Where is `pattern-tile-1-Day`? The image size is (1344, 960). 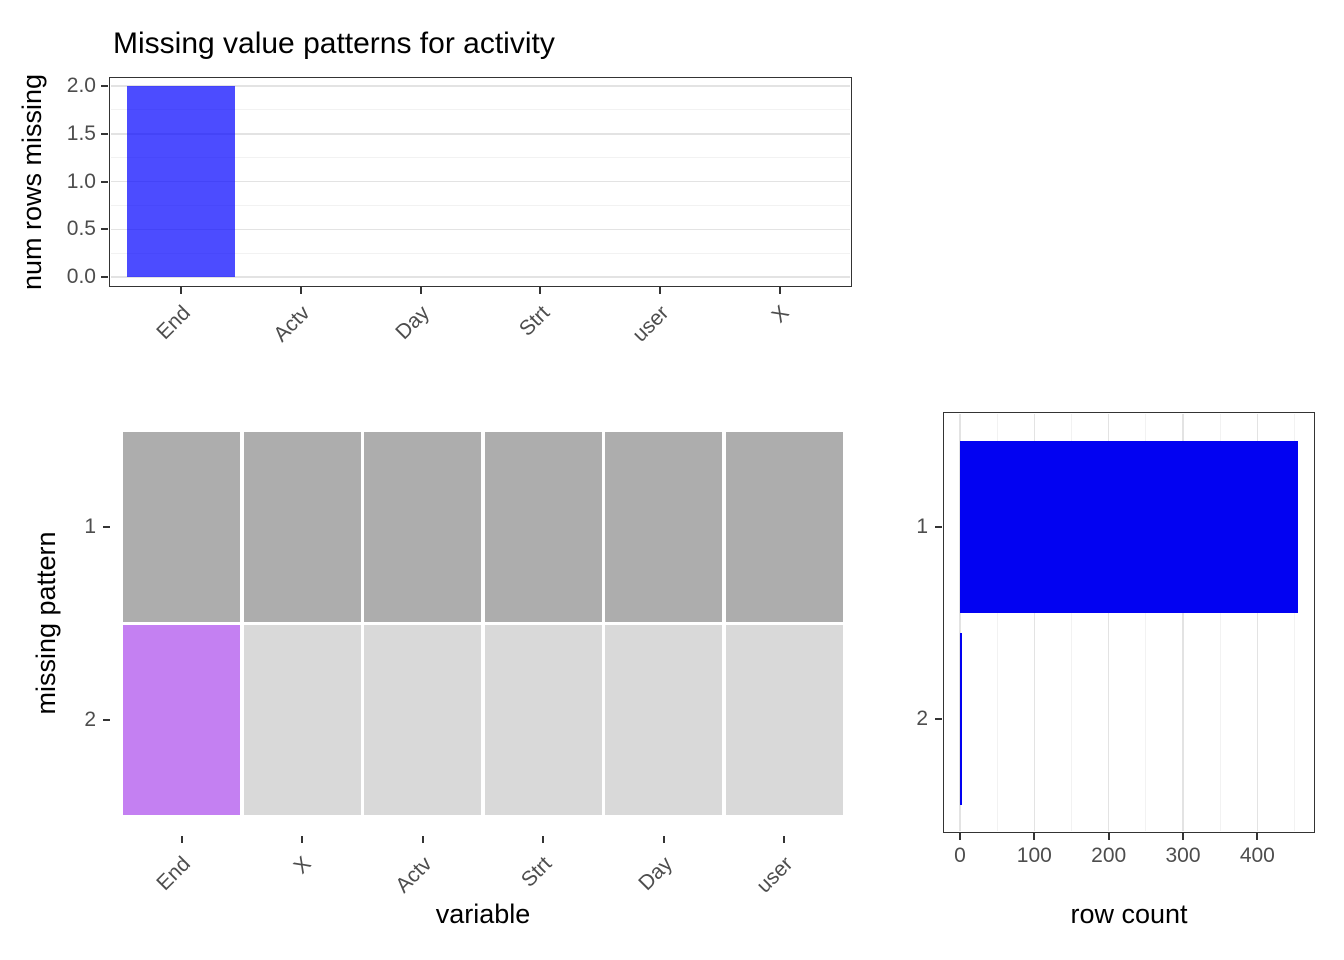
pattern-tile-1-Day is located at coordinates (663, 527).